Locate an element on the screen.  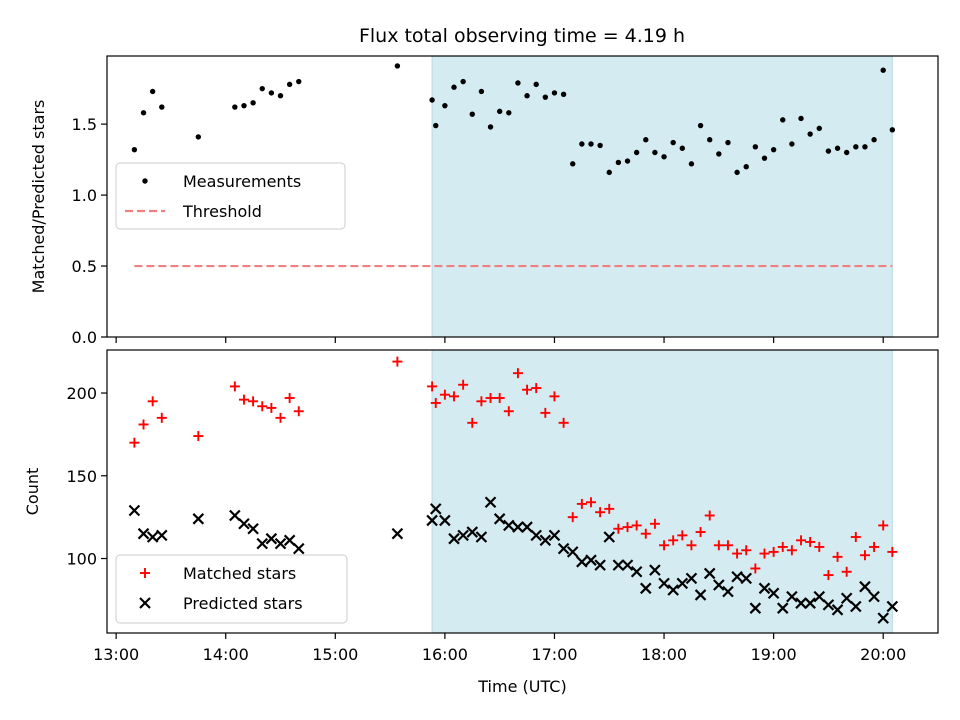
count-xtick-label: 16:00 is located at coordinates (445, 654).